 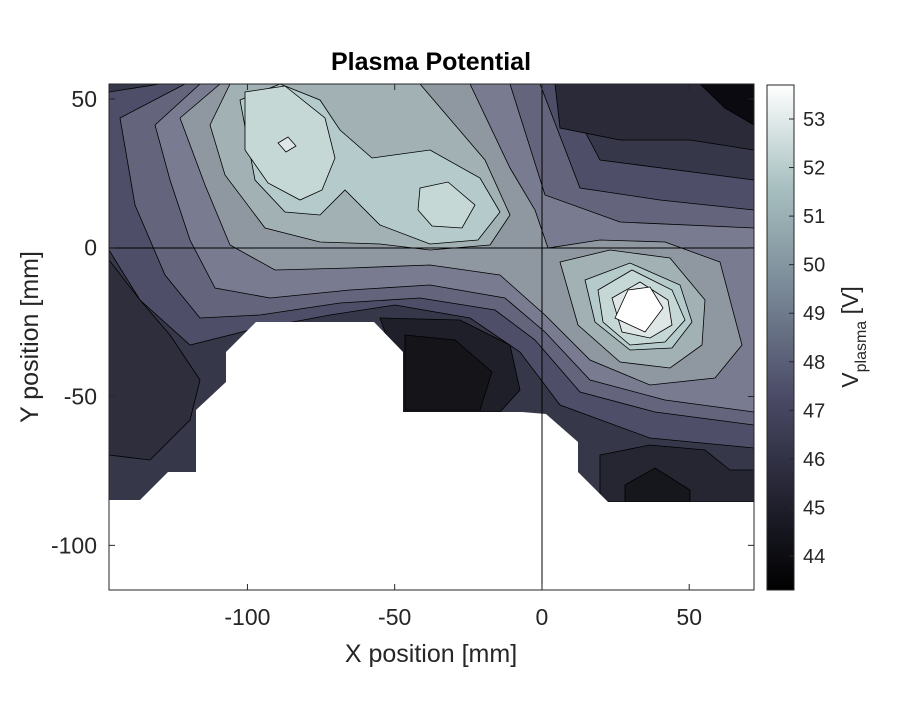 I want to click on y-axis-label: Y position [mm], so click(x=30, y=337).